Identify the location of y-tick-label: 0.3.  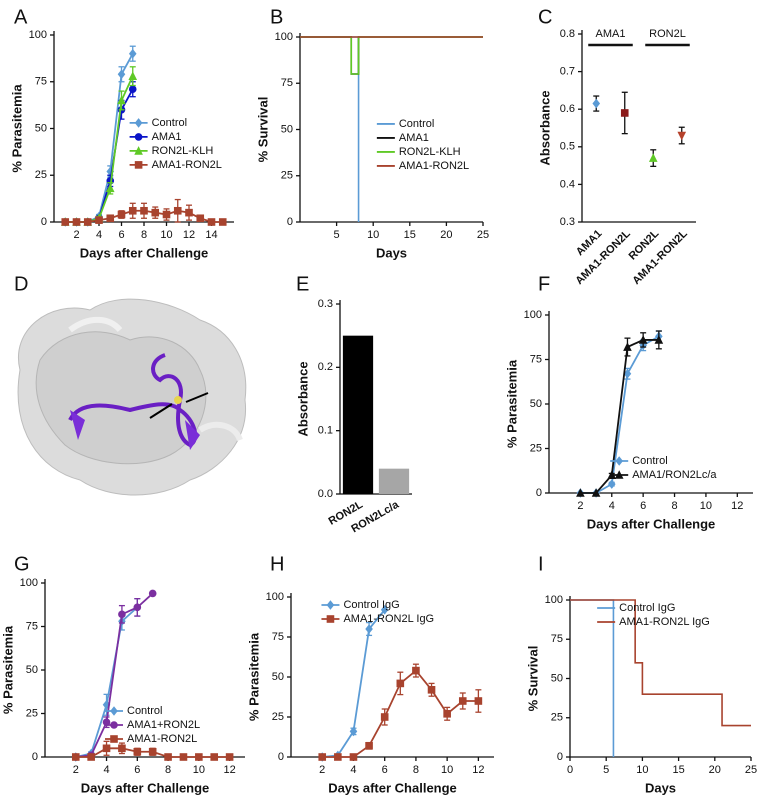
(325, 304).